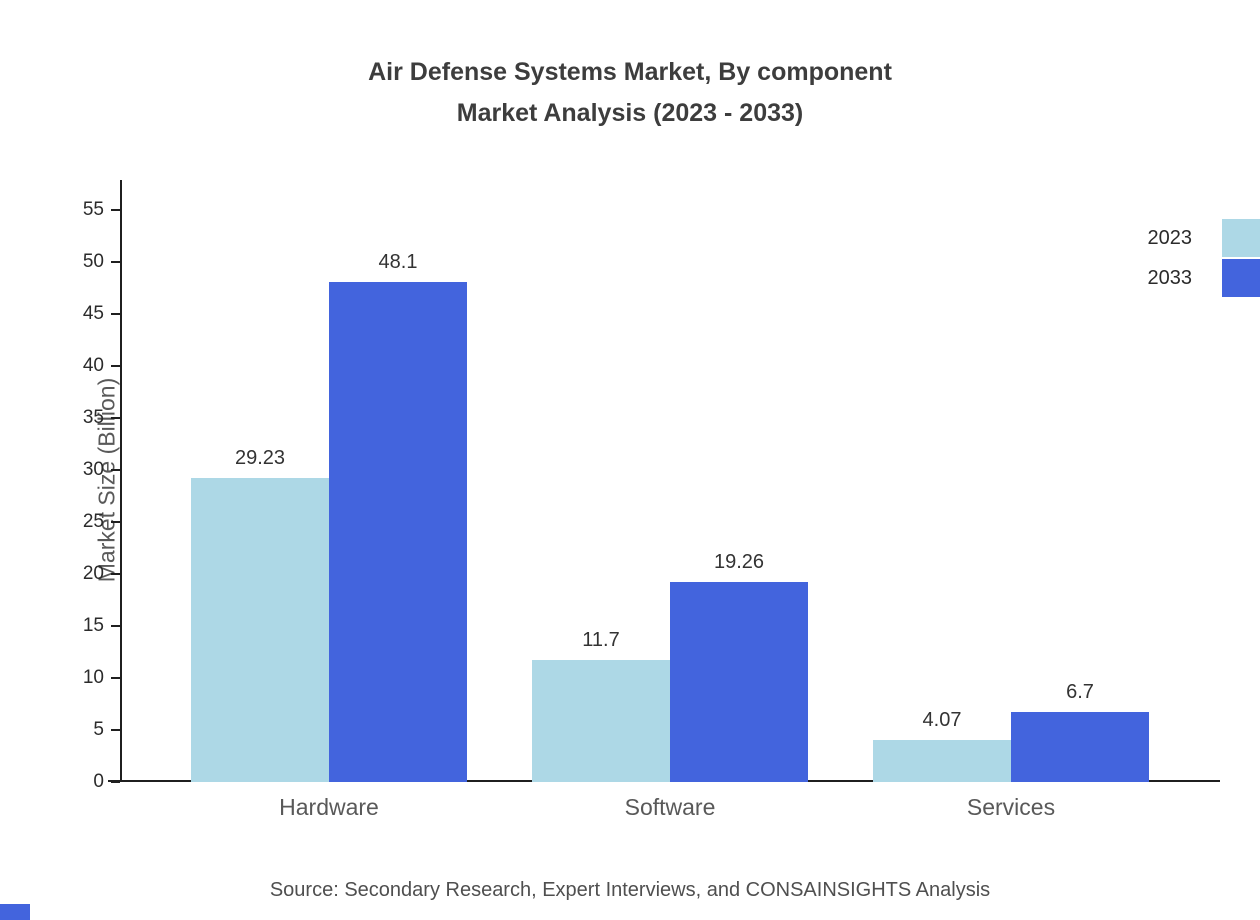 This screenshot has height=920, width=1260. I want to click on bar-value-label: 29.23, so click(260, 458).